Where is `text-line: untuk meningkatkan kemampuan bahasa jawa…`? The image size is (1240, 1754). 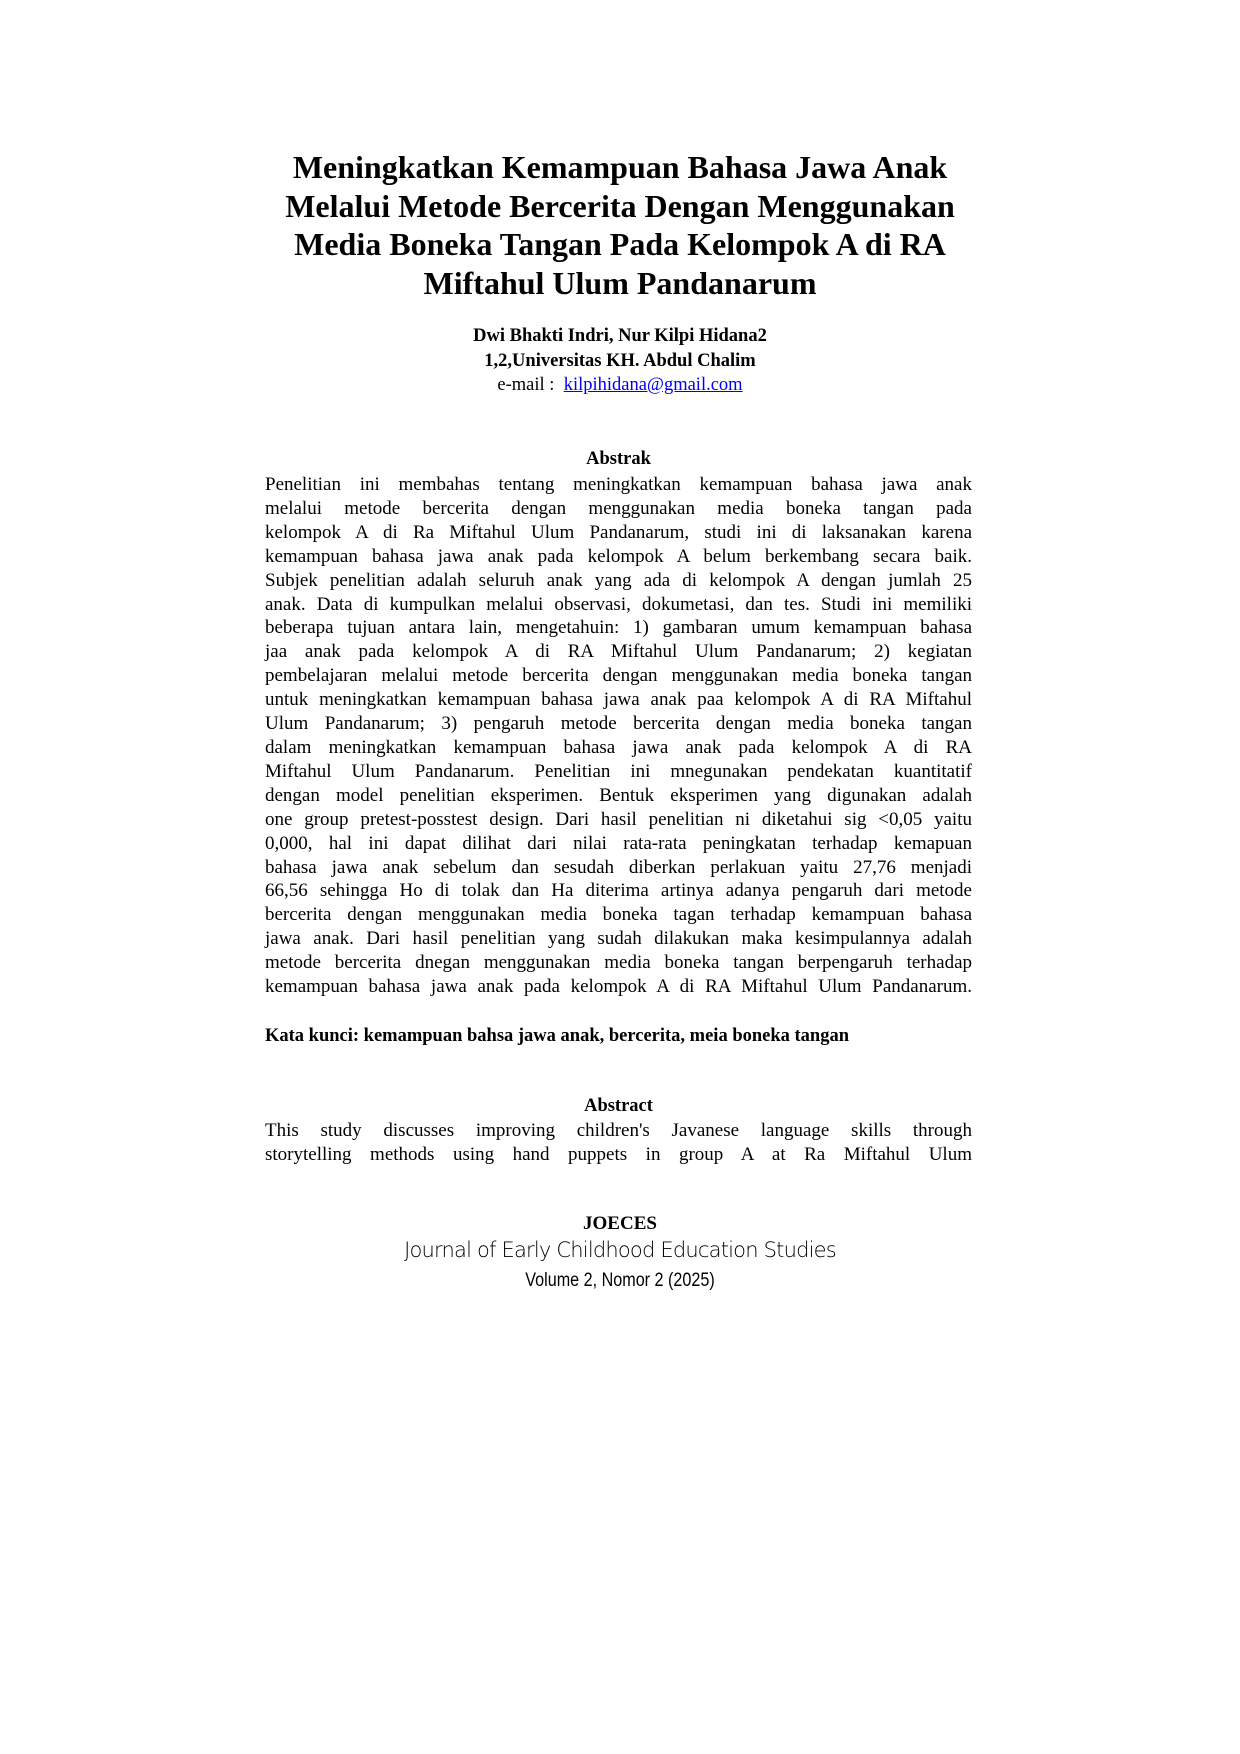 text-line: untuk meningkatkan kemampuan bahasa jawa… is located at coordinates (618, 700).